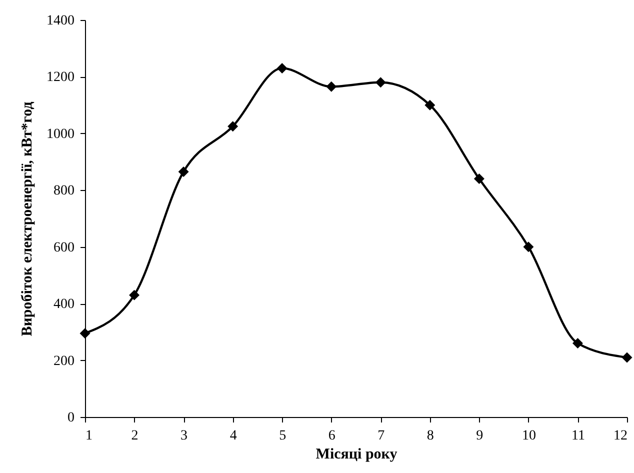  What do you see at coordinates (71, 418) in the screenshot?
I see `y-tick-label: 0` at bounding box center [71, 418].